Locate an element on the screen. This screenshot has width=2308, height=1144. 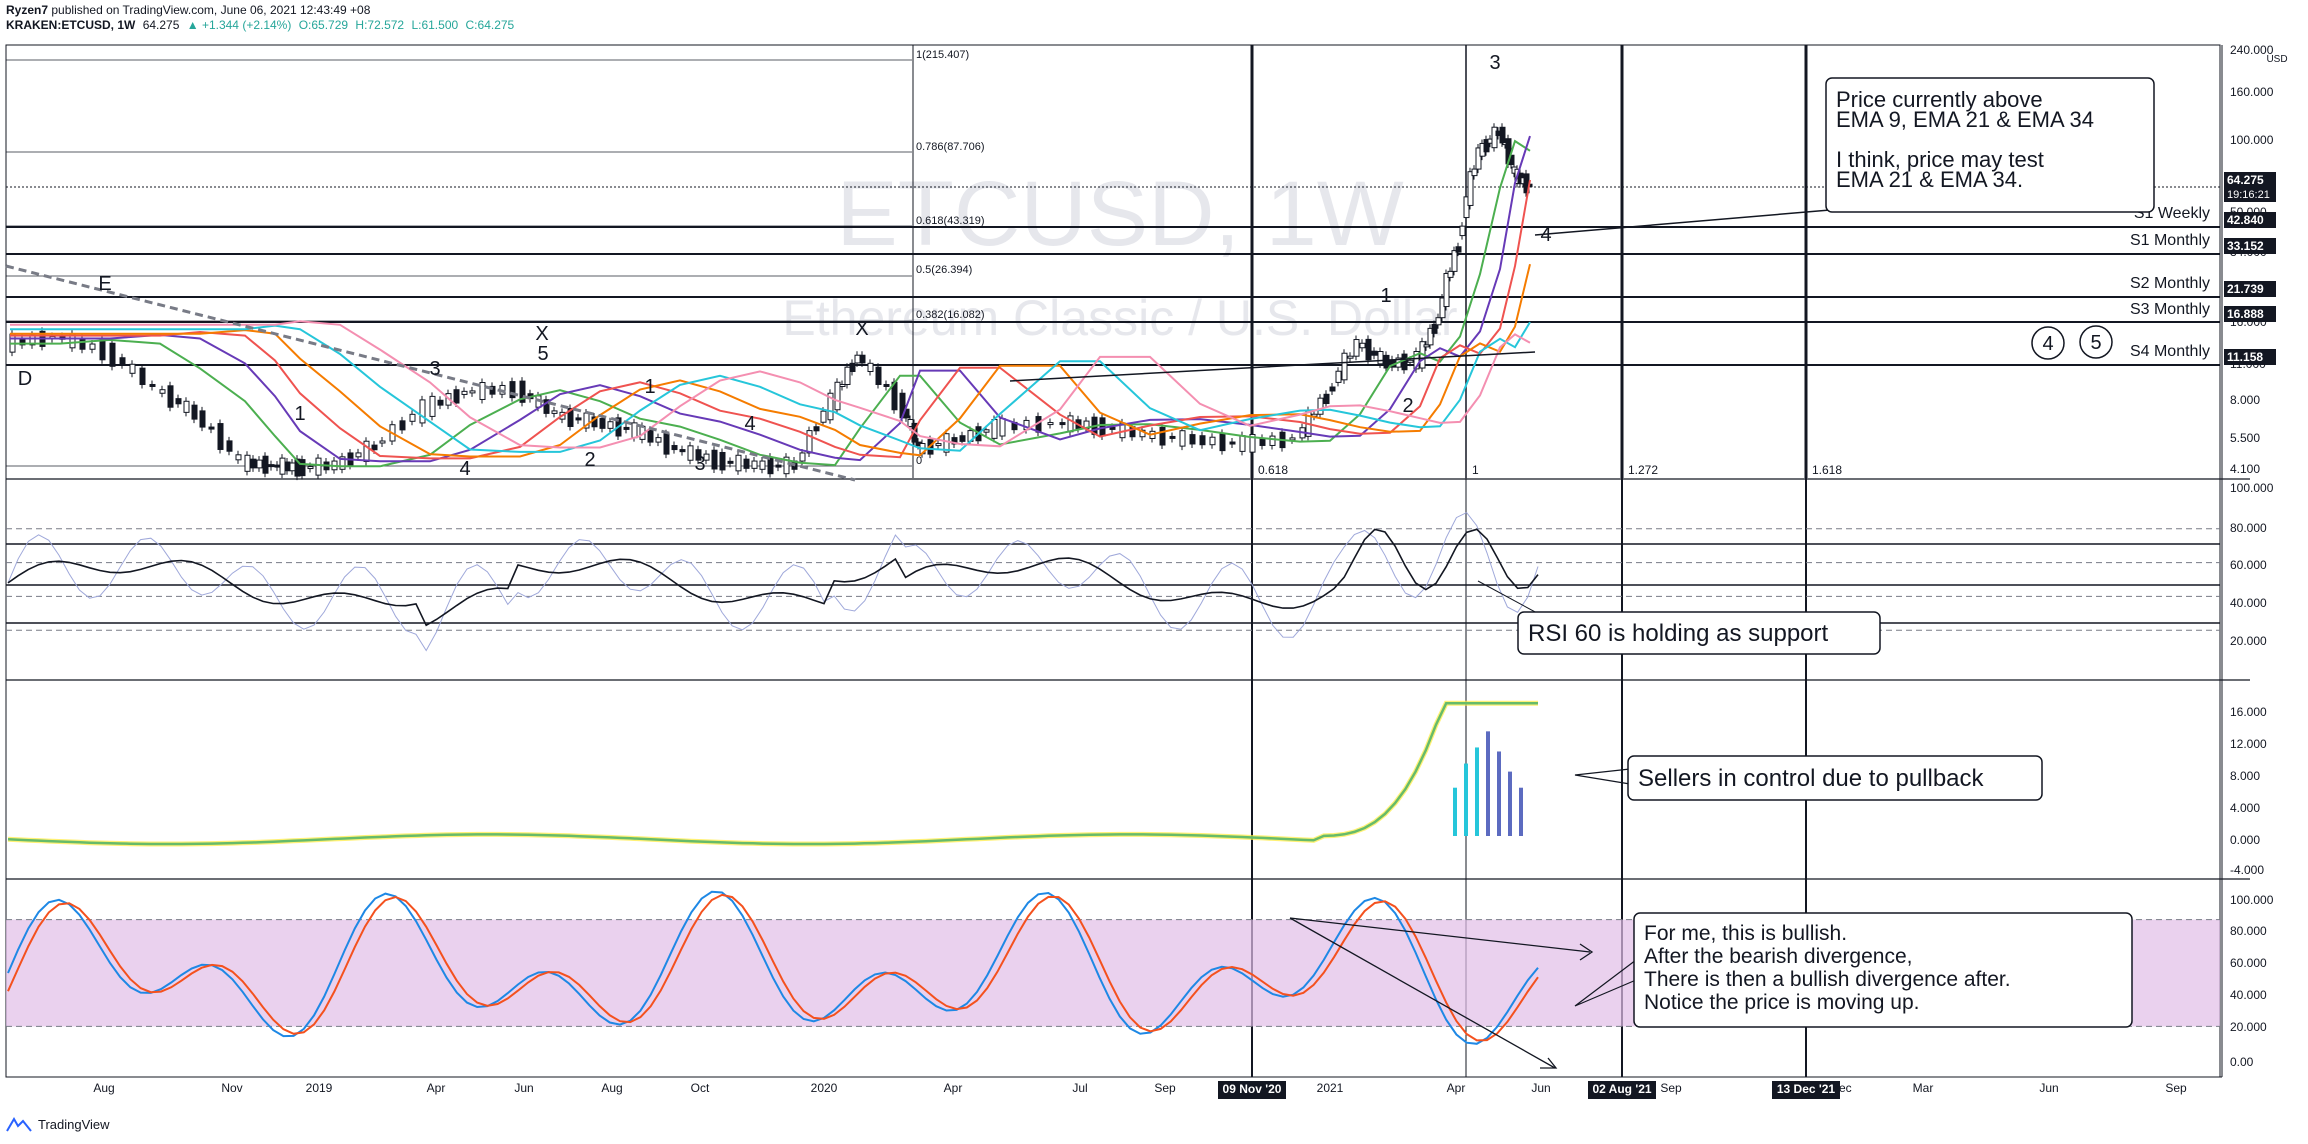
momentum-signal-line is located at coordinates (772, 773).